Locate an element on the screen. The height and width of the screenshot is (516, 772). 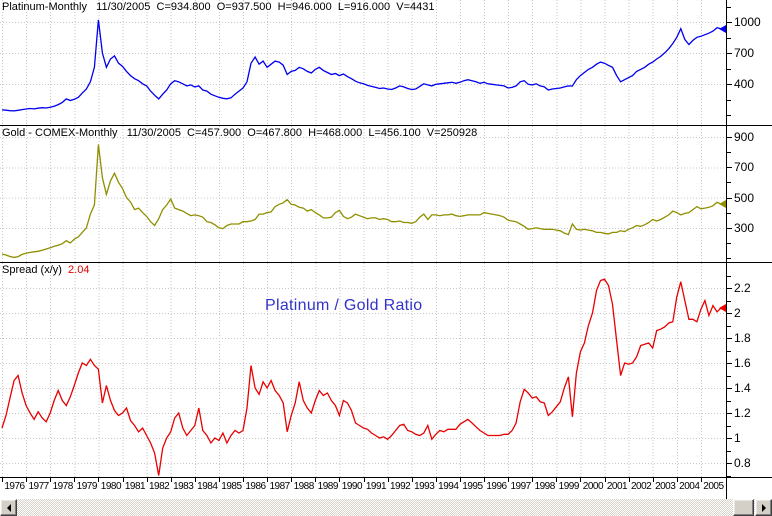
year-label: 1982 is located at coordinates (159, 486).